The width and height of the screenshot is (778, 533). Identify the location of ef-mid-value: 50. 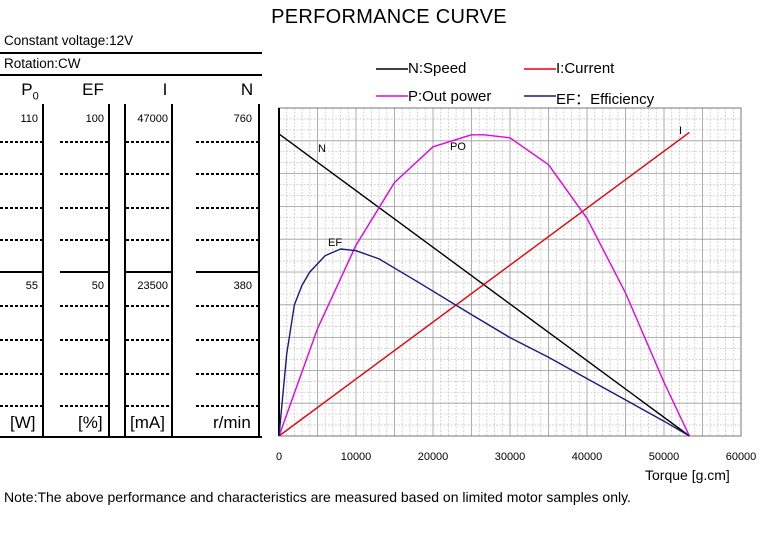
(97, 286).